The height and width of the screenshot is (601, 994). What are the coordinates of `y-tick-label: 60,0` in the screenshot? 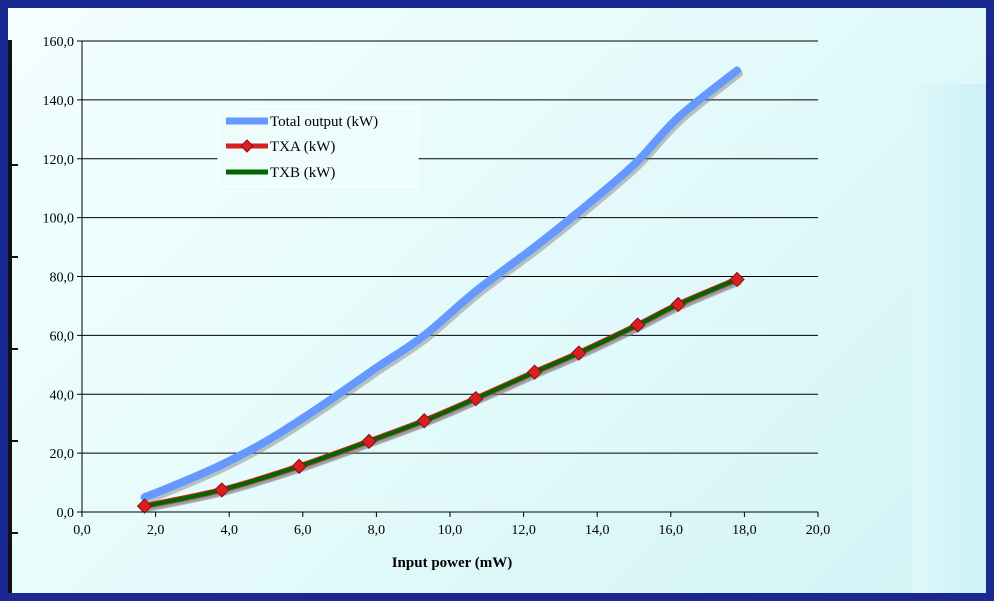 It's located at (62, 336).